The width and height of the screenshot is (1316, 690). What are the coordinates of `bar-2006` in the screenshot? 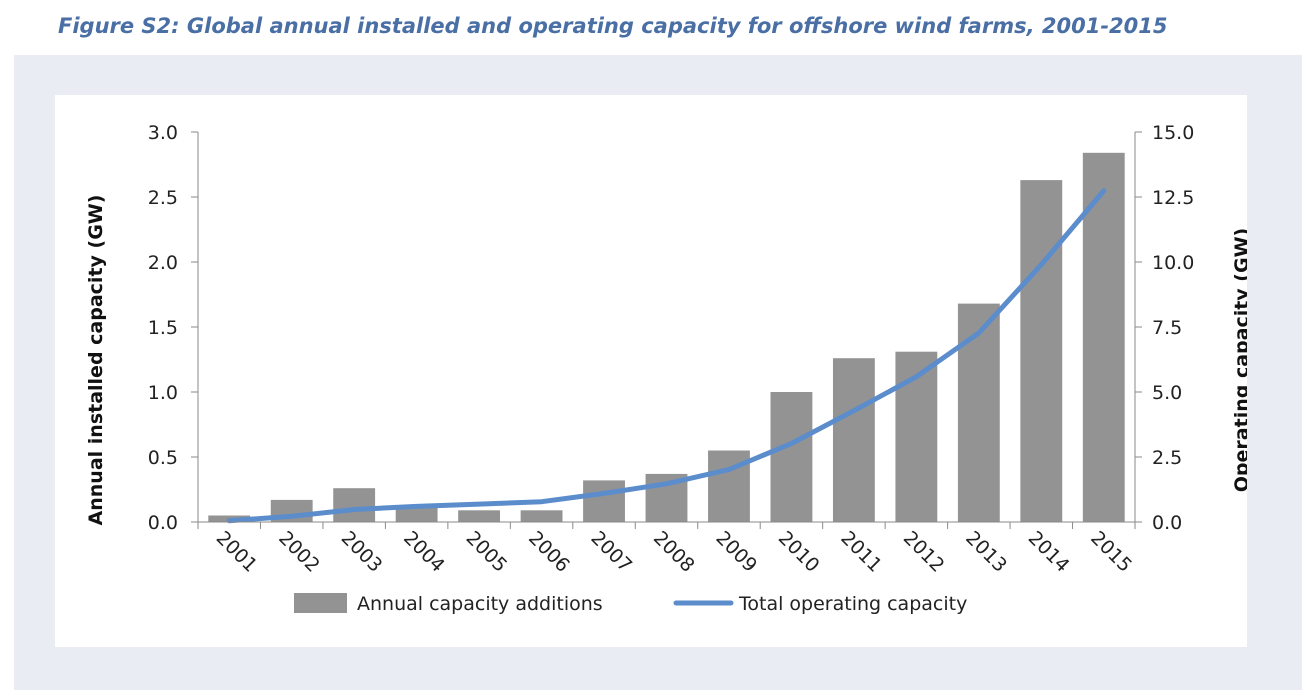 It's located at (541, 516).